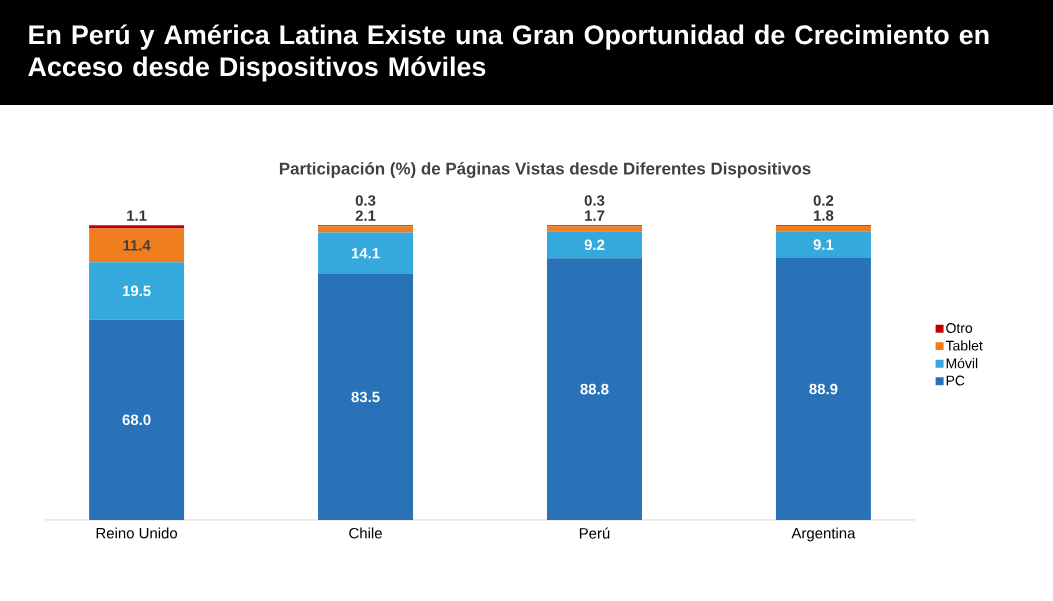 This screenshot has width=1053, height=601. I want to click on data-label: 88.9, so click(823, 389).